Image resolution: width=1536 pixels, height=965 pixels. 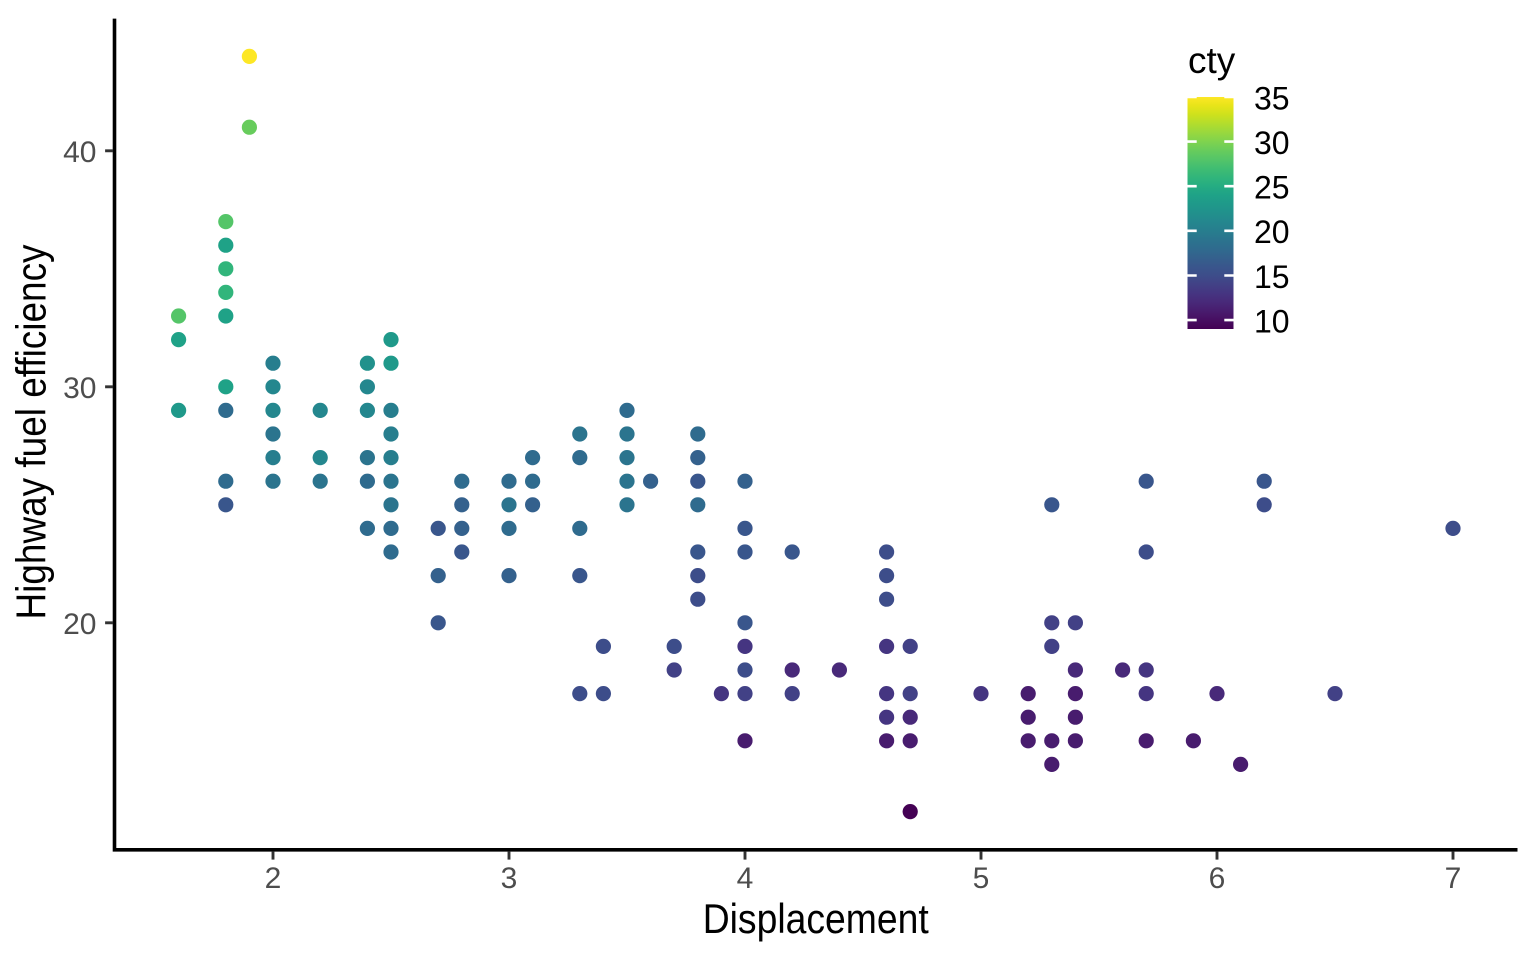 I want to click on svg-text: 5, so click(x=981, y=878).